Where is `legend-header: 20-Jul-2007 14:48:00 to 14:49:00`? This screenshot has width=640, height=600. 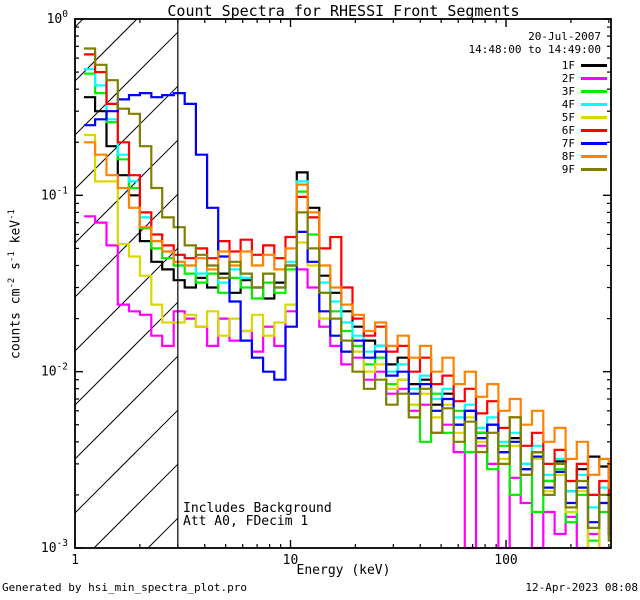 legend-header: 20-Jul-2007 14:48:00 to 14:49:00 is located at coordinates (535, 43).